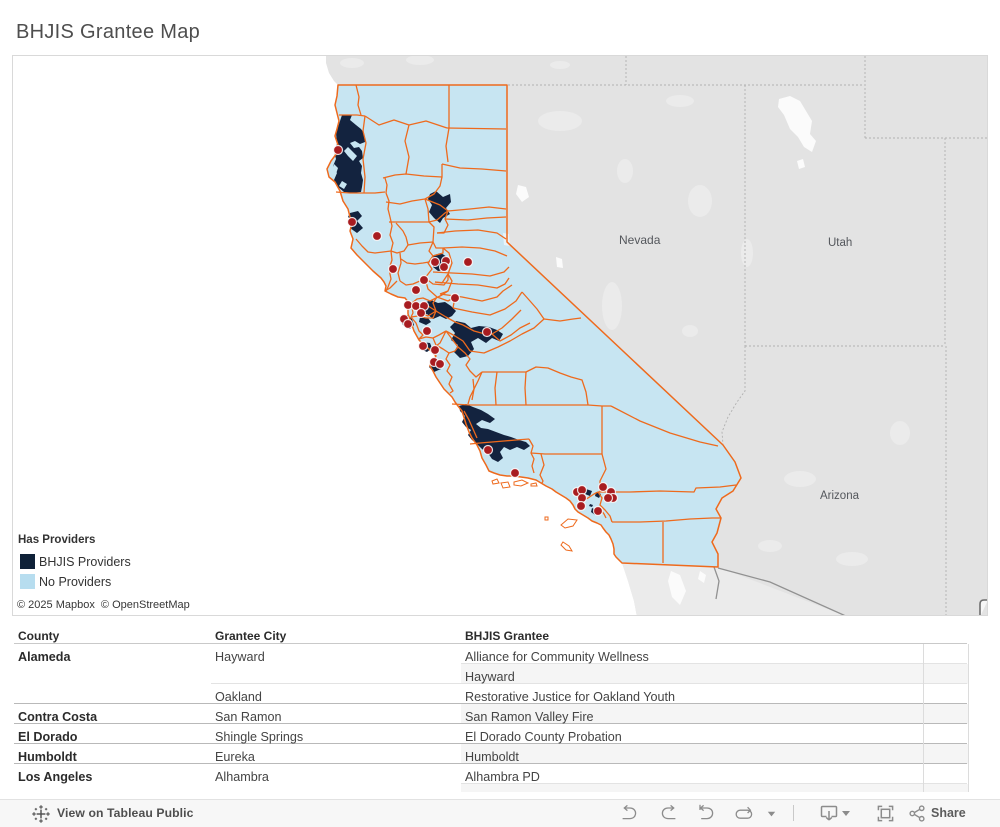  I want to click on svg-text: Nevada, so click(640, 240).